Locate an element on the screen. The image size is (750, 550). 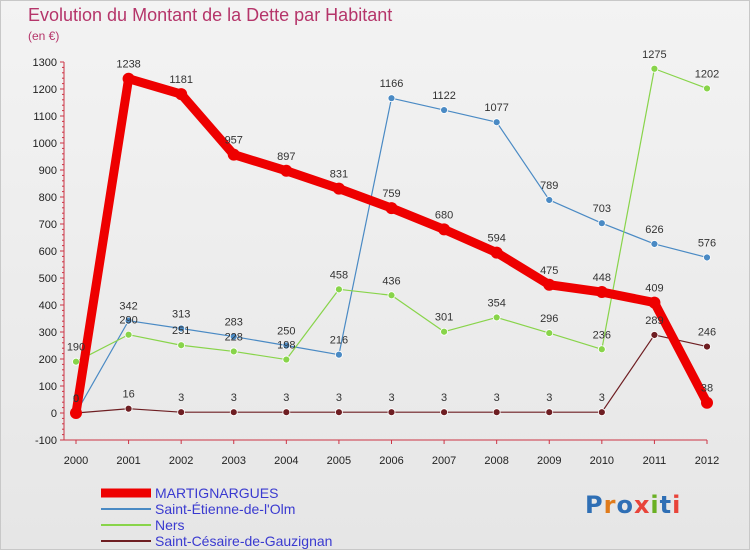
data-label: 680 is located at coordinates (444, 215).